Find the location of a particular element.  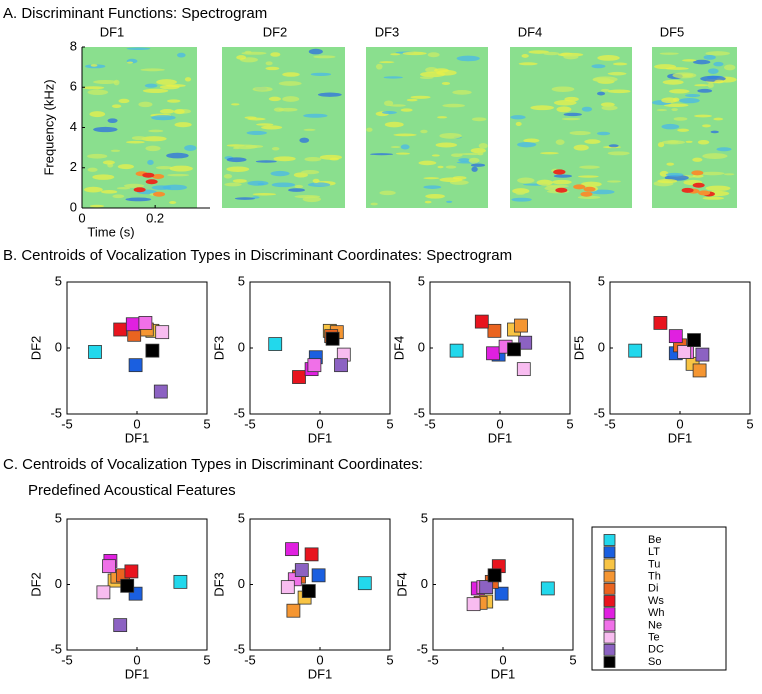

panel-title: DF3 is located at coordinates (387, 31).